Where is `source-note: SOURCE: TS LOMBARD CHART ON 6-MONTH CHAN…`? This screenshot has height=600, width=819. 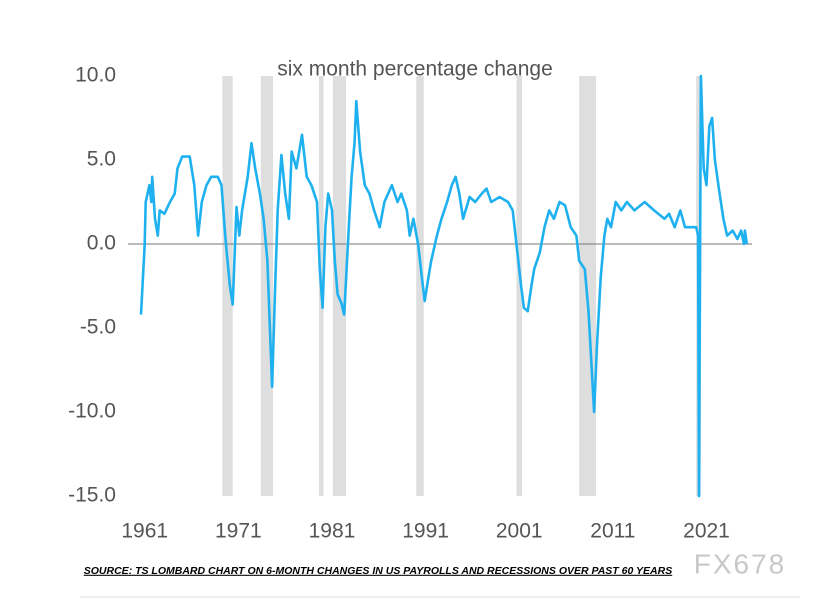
source-note: SOURCE: TS LOMBARD CHART ON 6-MONTH CHAN… is located at coordinates (378, 571).